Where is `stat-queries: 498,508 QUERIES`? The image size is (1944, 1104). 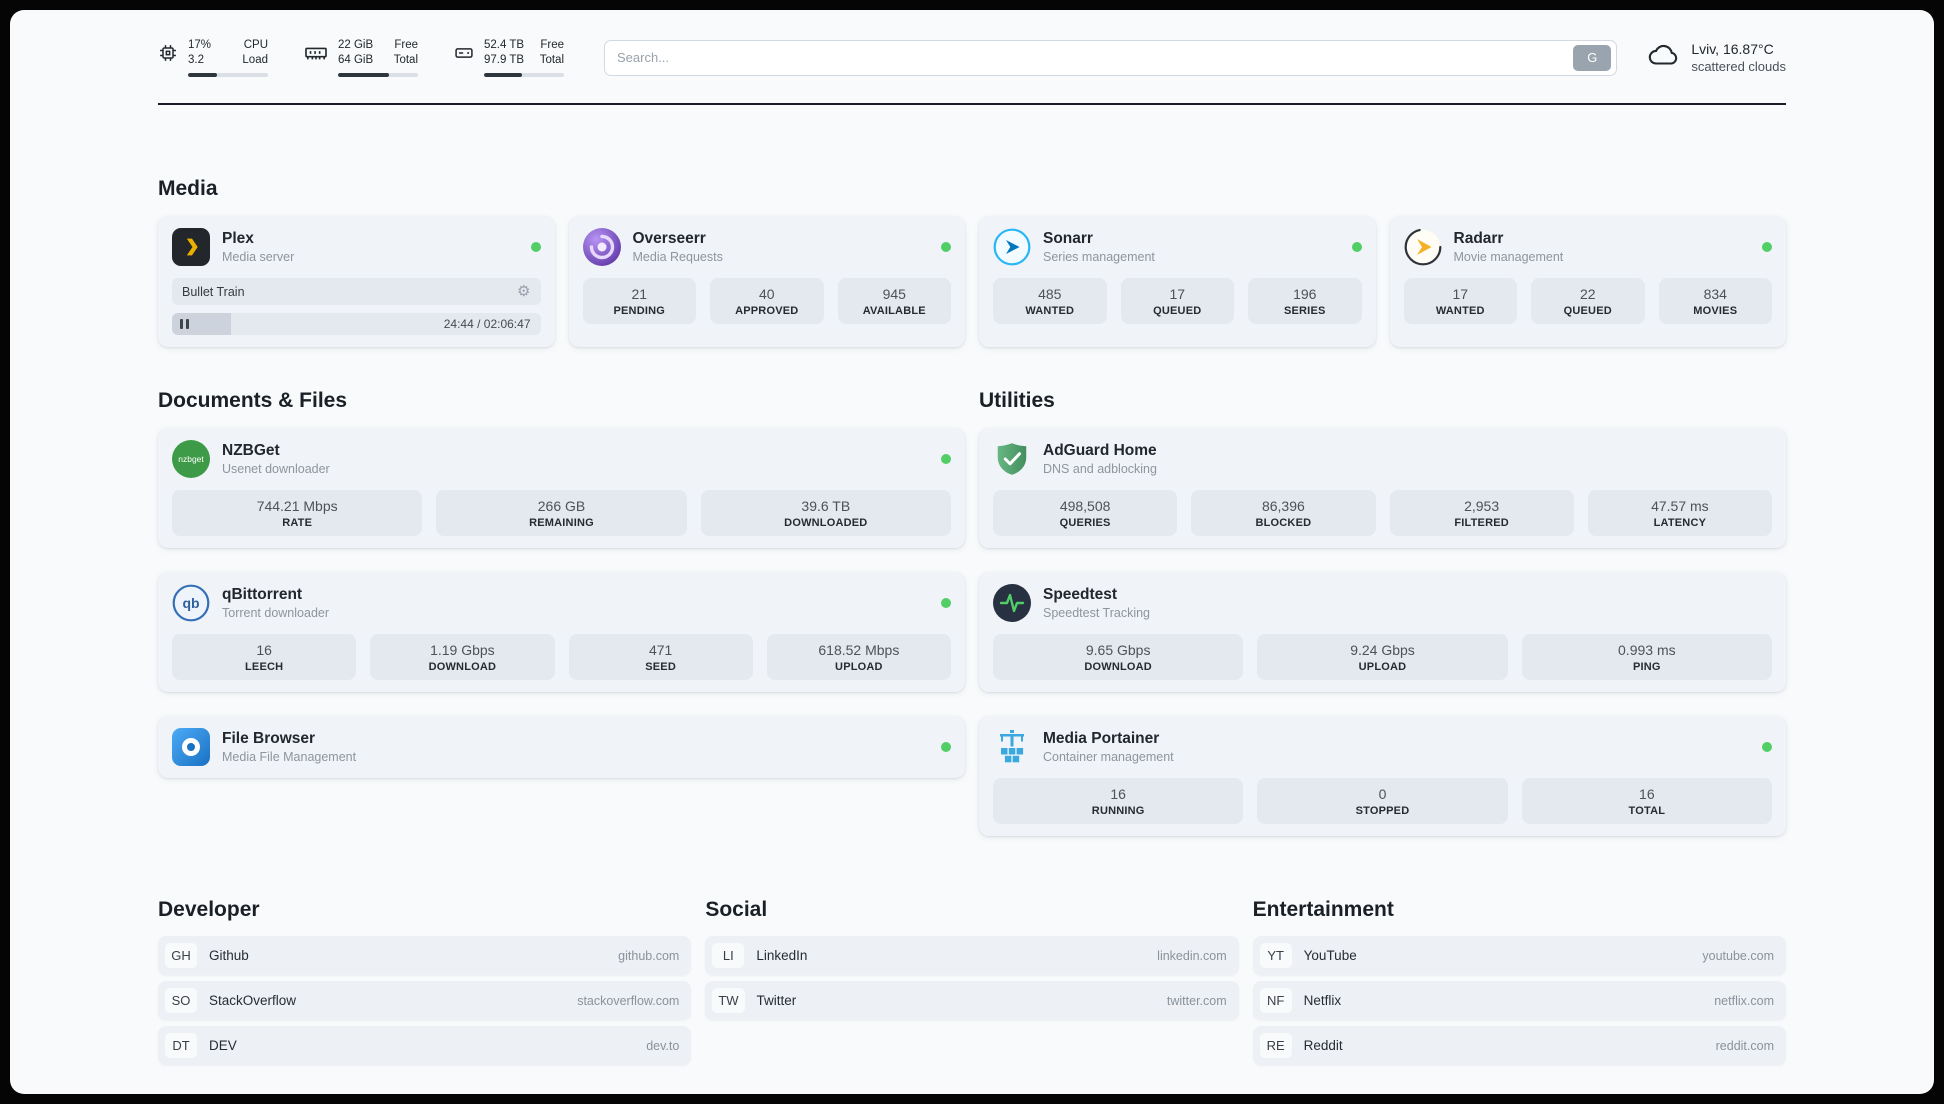
stat-queries: 498,508 QUERIES is located at coordinates (1085, 513).